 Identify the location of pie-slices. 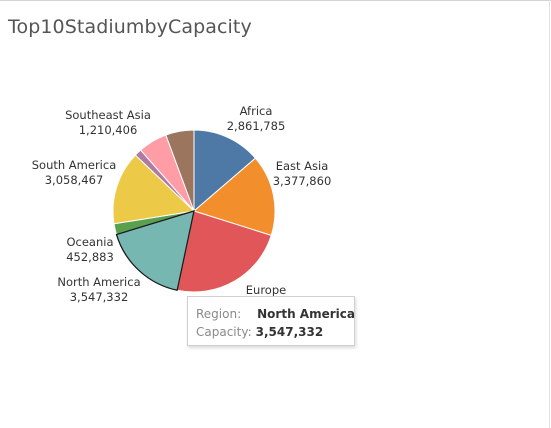
(194, 211).